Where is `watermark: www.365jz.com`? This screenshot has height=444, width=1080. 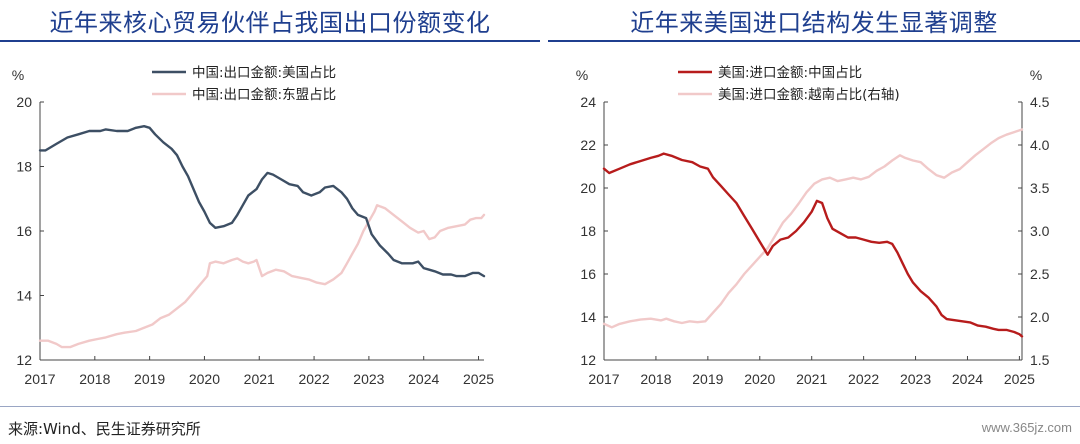 watermark: www.365jz.com is located at coordinates (1026, 427).